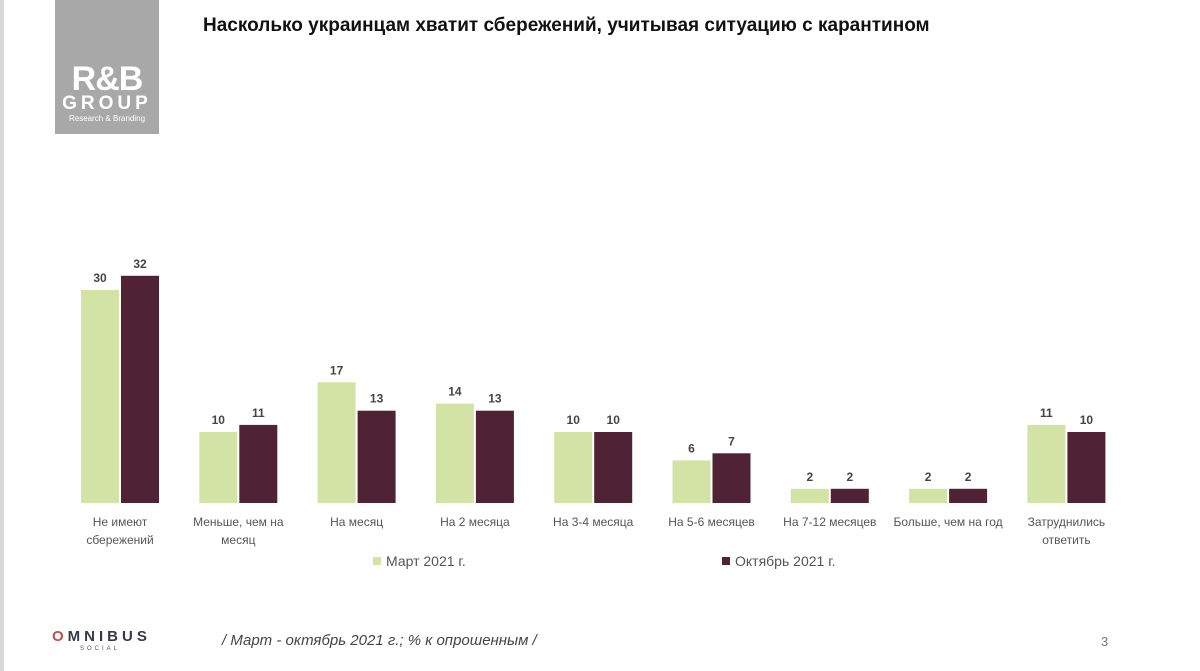 The image size is (1200, 671). Describe the element at coordinates (475, 522) in the screenshot. I see `category-label: На 2 месяца` at that location.